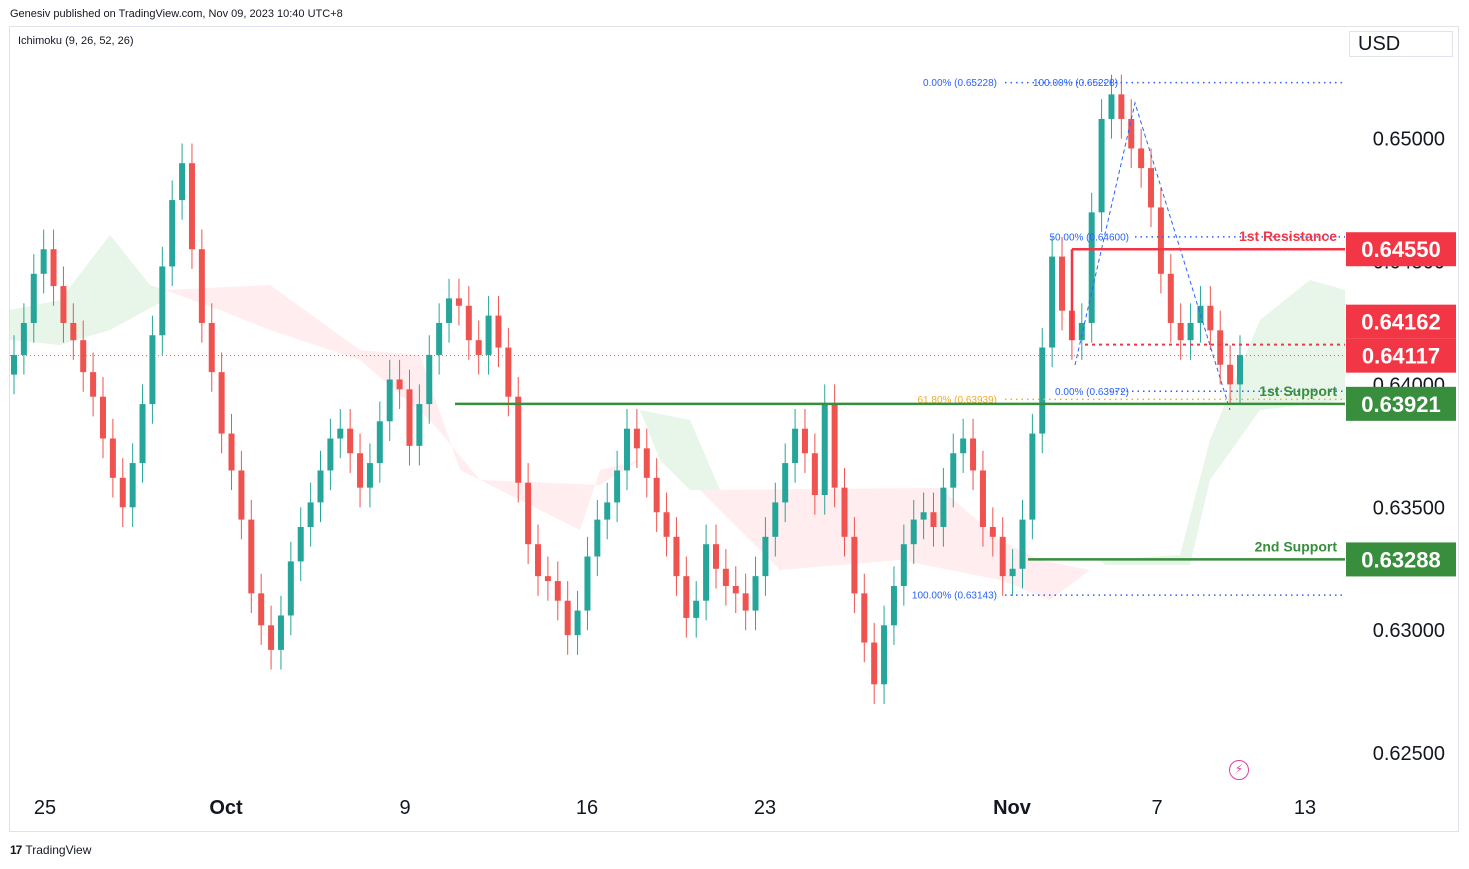 The width and height of the screenshot is (1469, 869). Describe the element at coordinates (1305, 808) in the screenshot. I see `x-tick-label: 13` at that location.